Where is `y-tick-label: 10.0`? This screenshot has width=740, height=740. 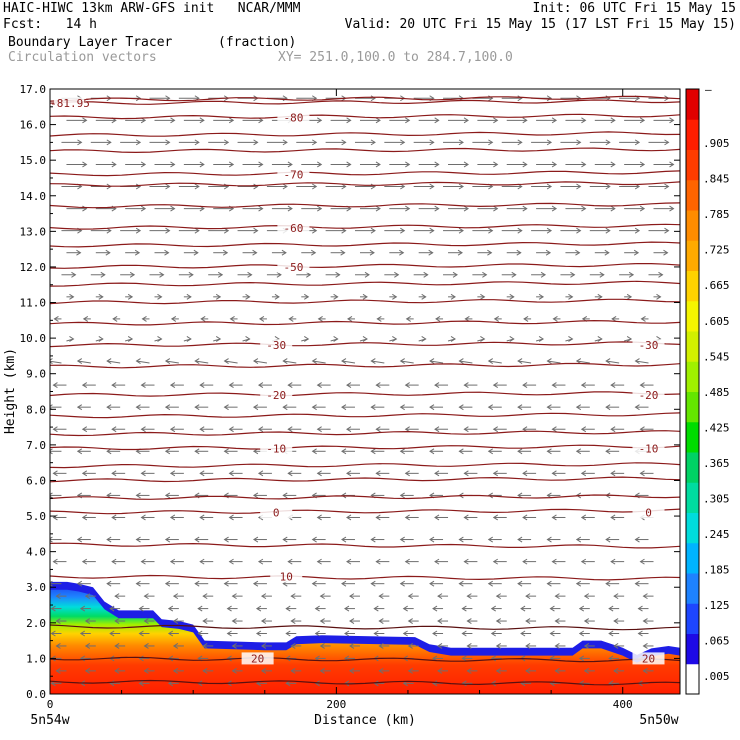
y-tick-label: 10.0 is located at coordinates (33, 338).